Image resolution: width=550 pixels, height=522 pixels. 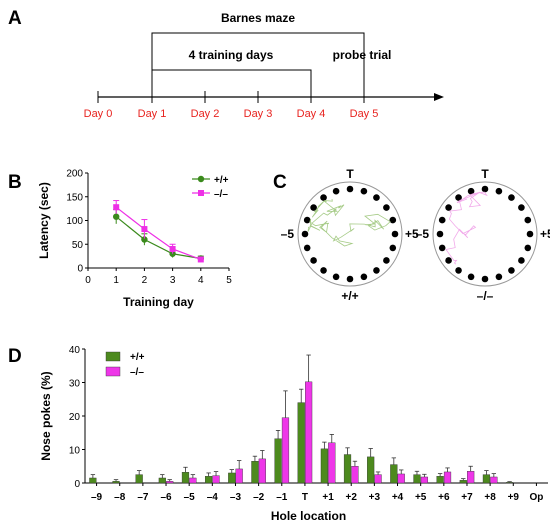 What do you see at coordinates (97, 497) in the screenshot?
I see `x-tick-label: –9` at bounding box center [97, 497].